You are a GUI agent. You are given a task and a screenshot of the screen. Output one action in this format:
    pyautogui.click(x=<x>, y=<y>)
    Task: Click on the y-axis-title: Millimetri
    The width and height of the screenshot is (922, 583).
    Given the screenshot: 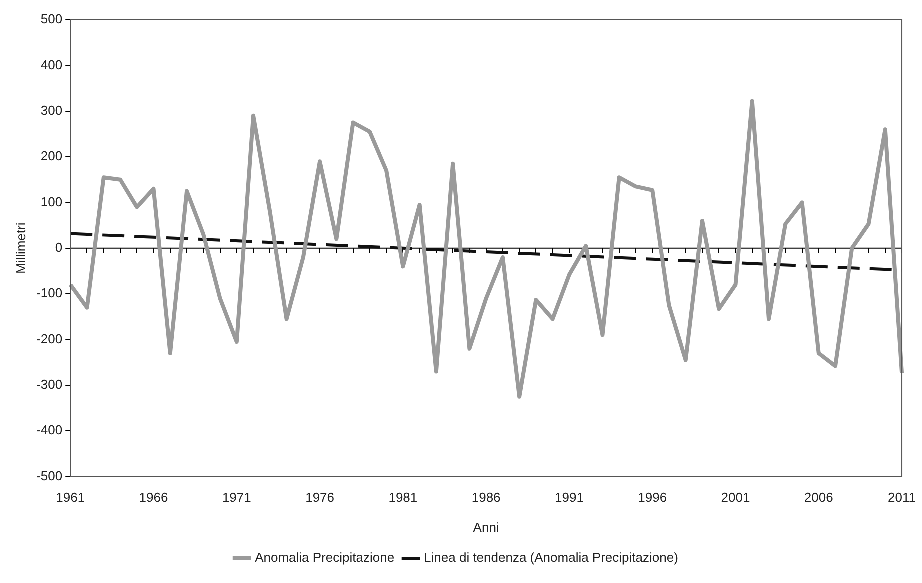 What is the action you would take?
    pyautogui.click(x=20, y=248)
    